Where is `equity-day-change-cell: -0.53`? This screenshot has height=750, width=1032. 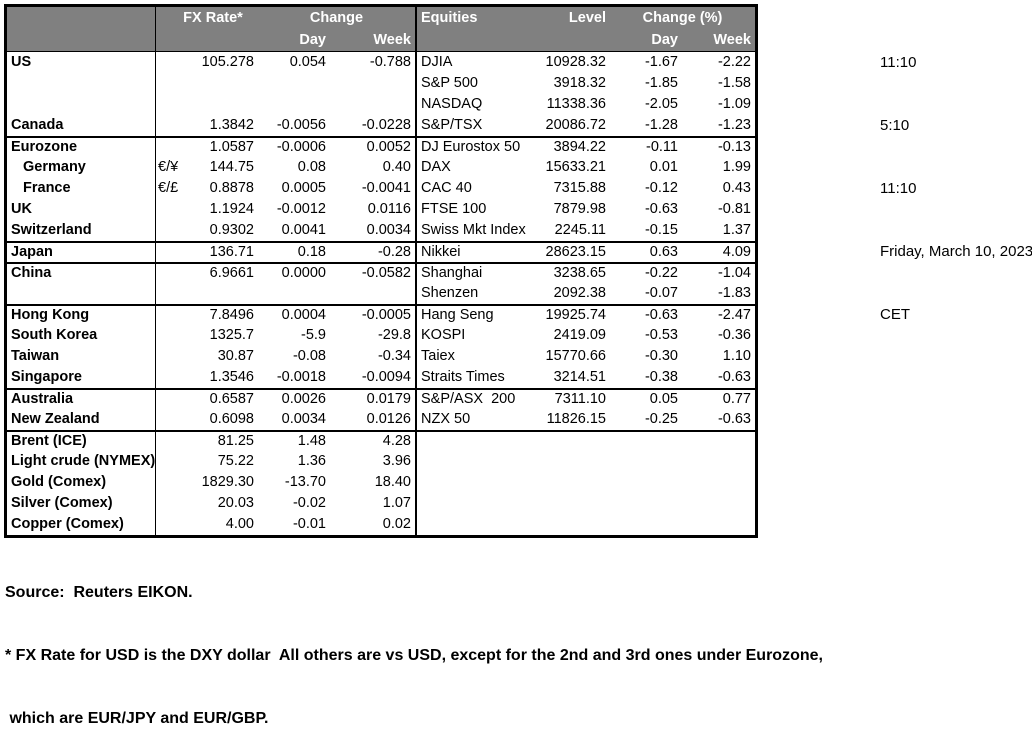
equity-day-change-cell: -0.53 is located at coordinates (661, 335).